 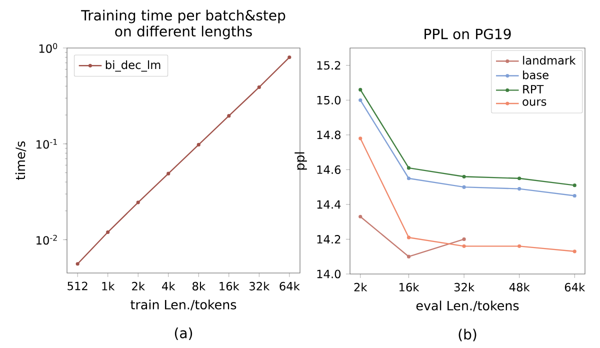 What do you see at coordinates (108, 286) in the screenshot?
I see `x-tick-label: 1k` at bounding box center [108, 286].